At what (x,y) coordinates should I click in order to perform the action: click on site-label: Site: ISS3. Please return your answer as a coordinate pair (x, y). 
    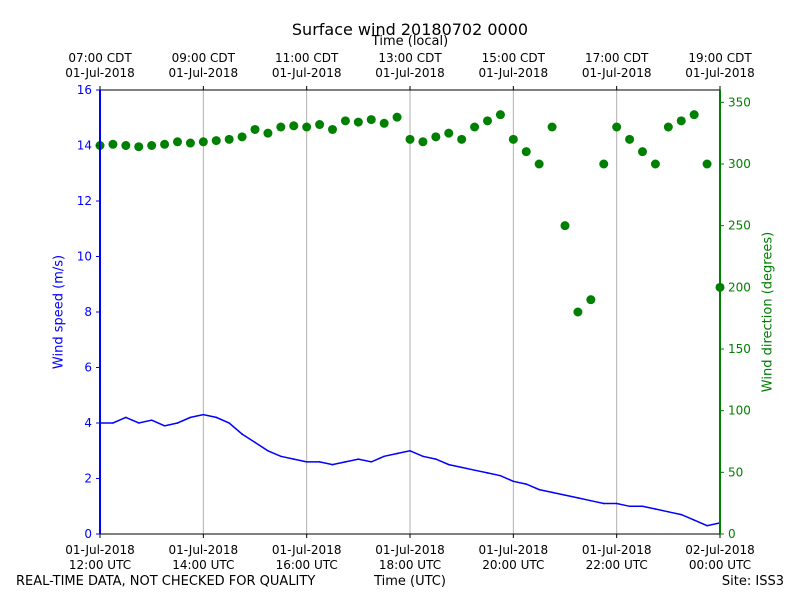
    Looking at the image, I should click on (752, 581).